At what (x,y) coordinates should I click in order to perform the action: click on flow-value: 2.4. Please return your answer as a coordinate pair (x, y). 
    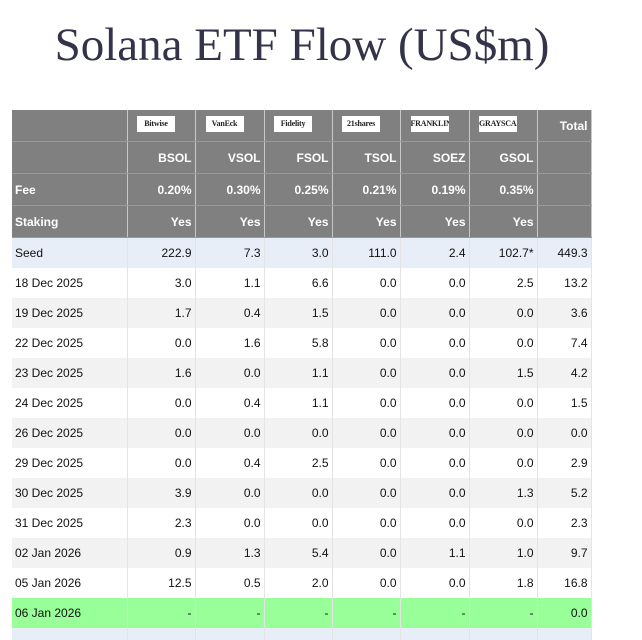
    Looking at the image, I should click on (435, 252).